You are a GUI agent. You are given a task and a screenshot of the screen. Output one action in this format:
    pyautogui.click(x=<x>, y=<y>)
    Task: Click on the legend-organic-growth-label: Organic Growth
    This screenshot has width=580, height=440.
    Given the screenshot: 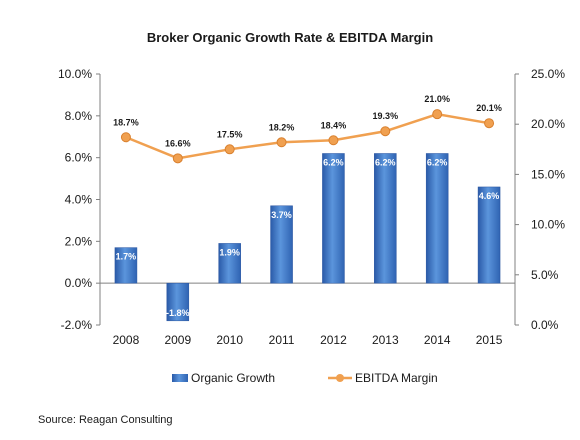 What is the action you would take?
    pyautogui.click(x=233, y=378)
    